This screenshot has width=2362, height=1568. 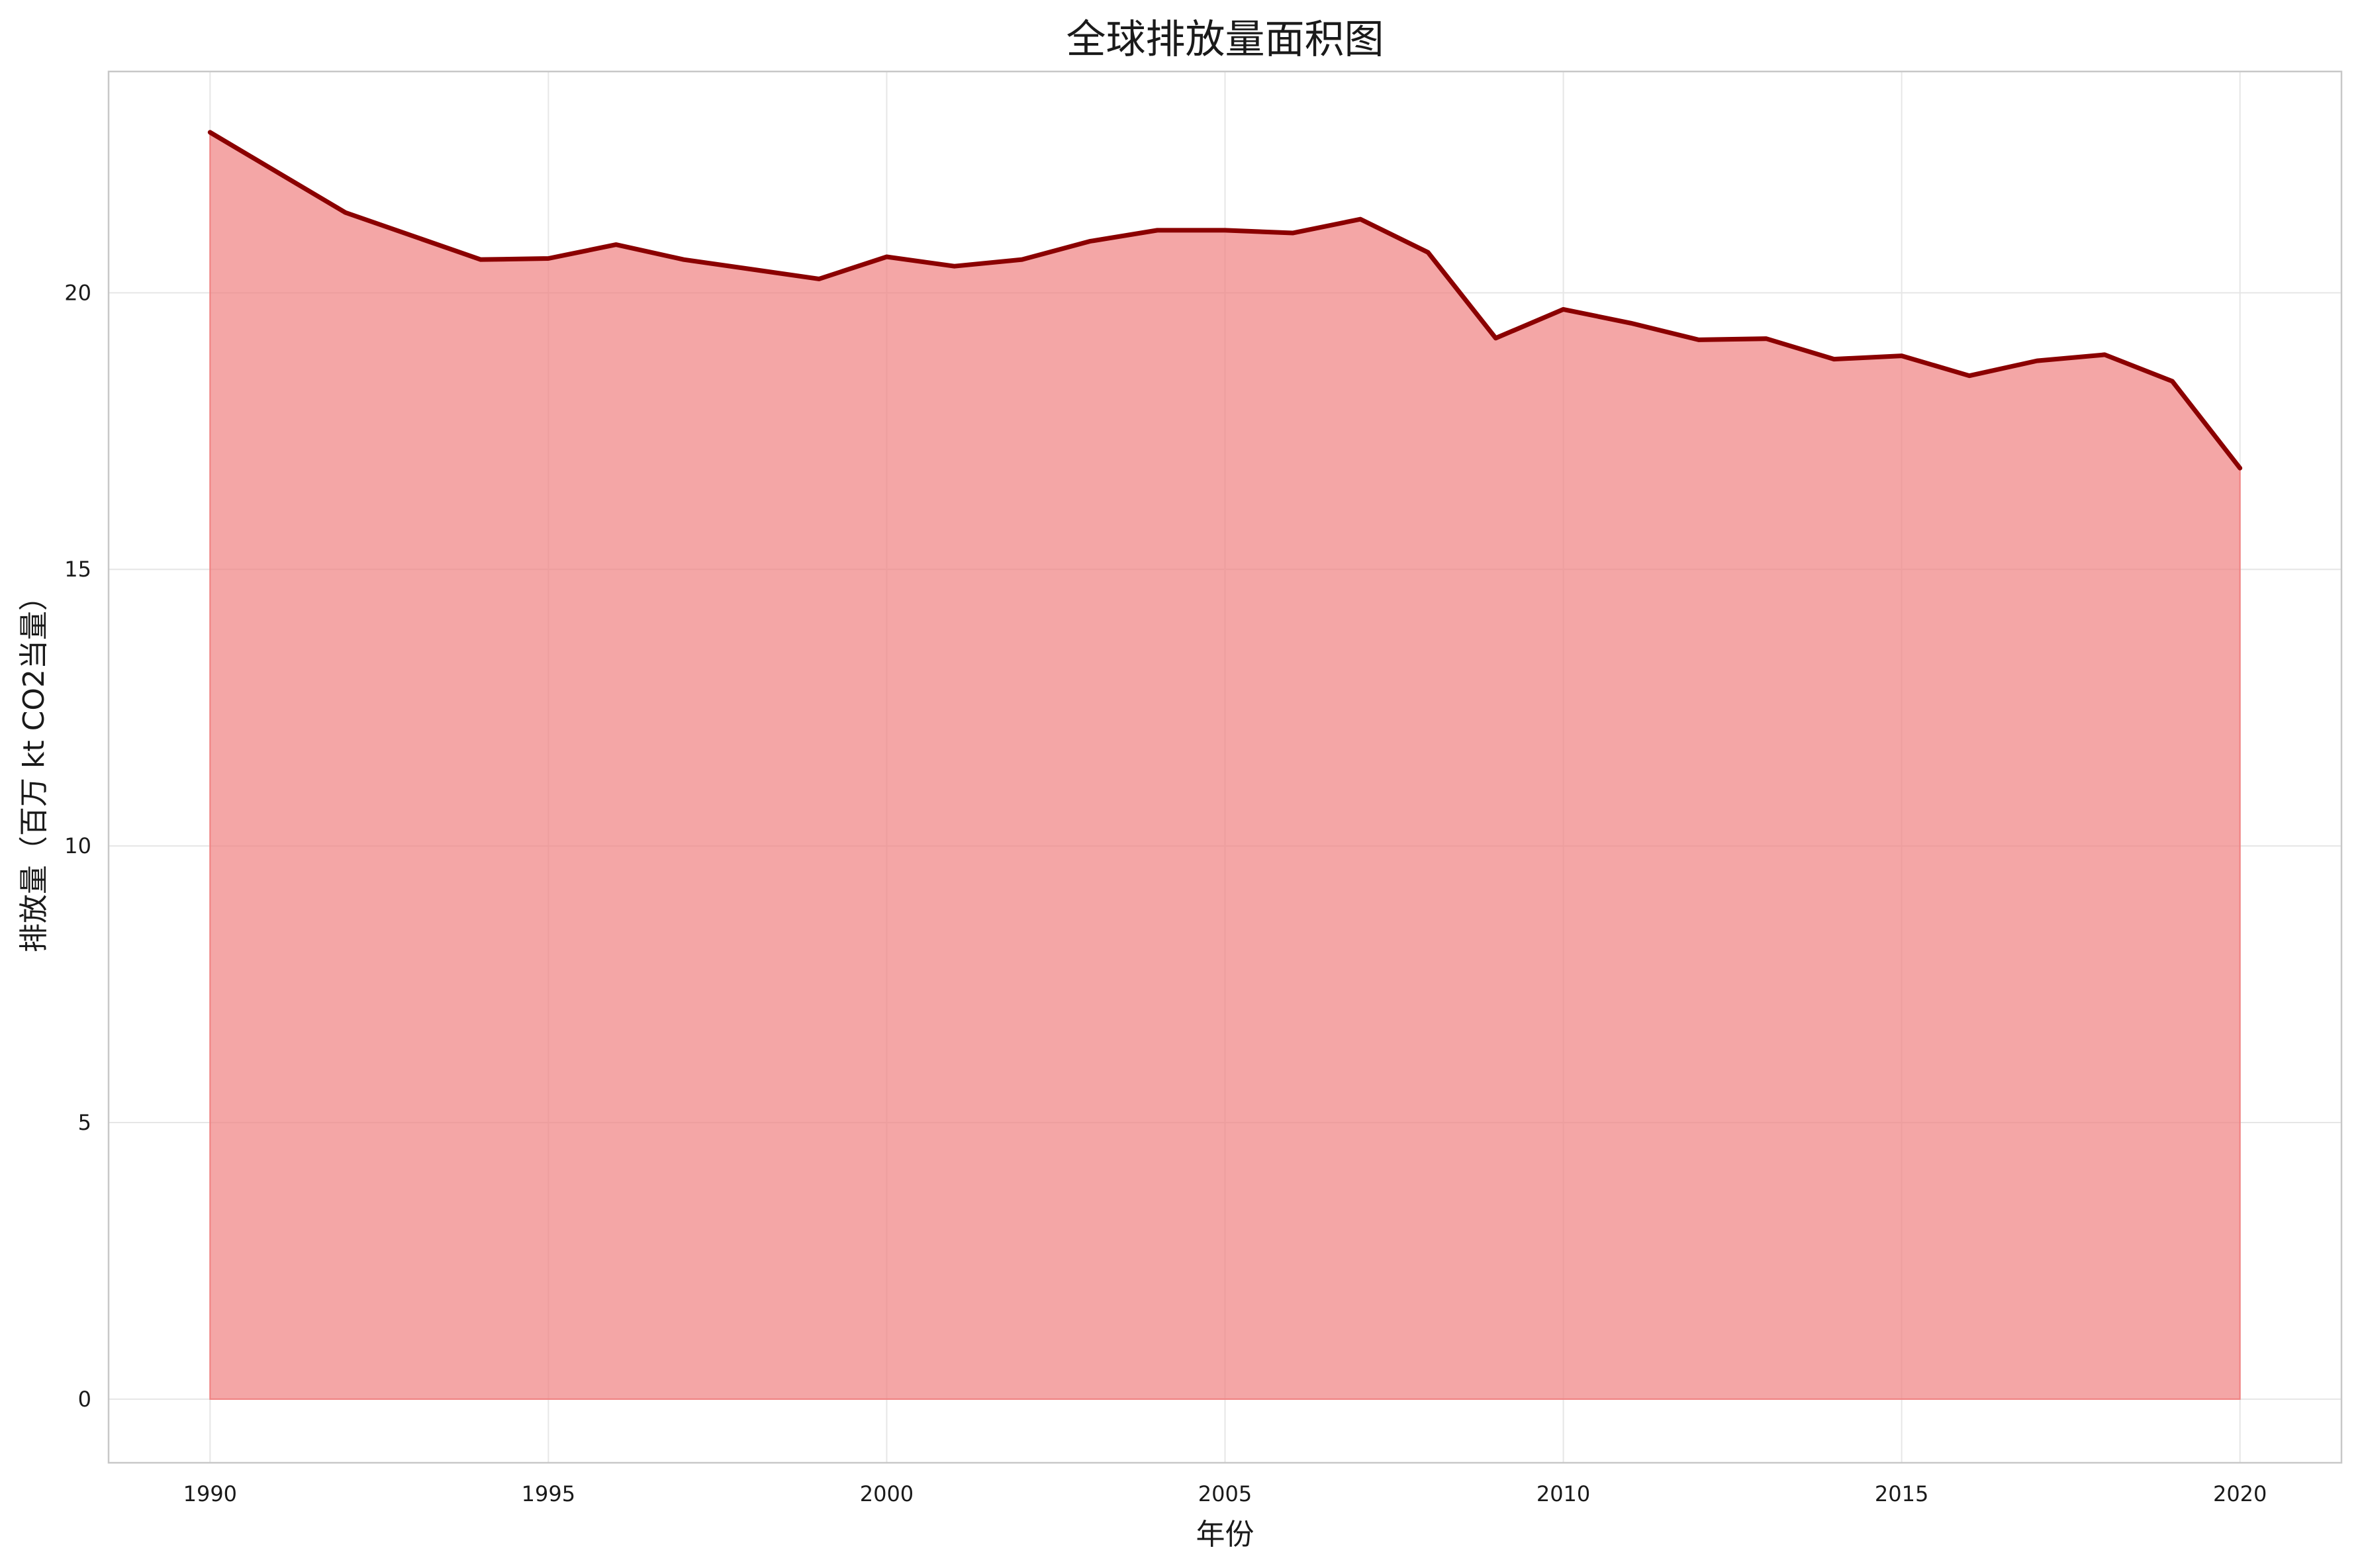 What do you see at coordinates (1225, 40) in the screenshot?
I see `chart-title: 全球排放量面积图` at bounding box center [1225, 40].